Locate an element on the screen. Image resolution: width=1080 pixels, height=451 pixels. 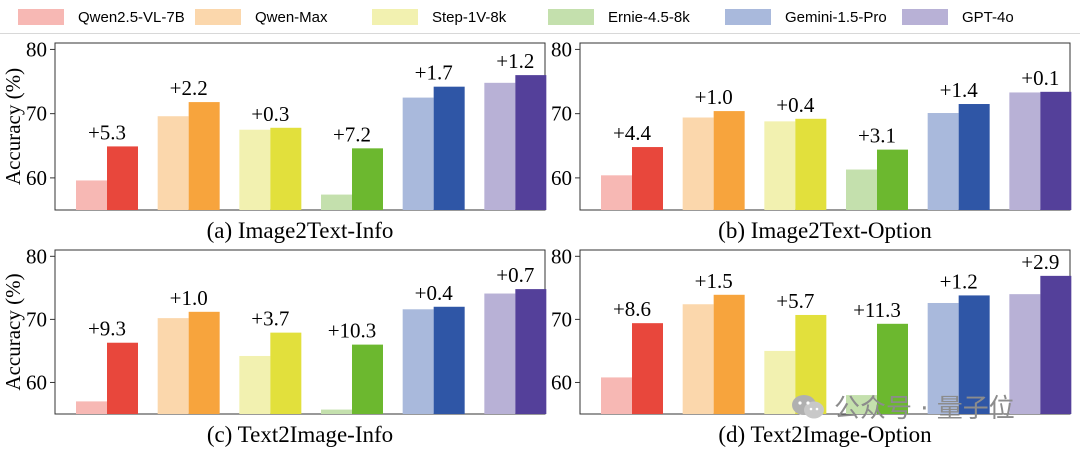
data-label: +2.2 is located at coordinates (189, 88).